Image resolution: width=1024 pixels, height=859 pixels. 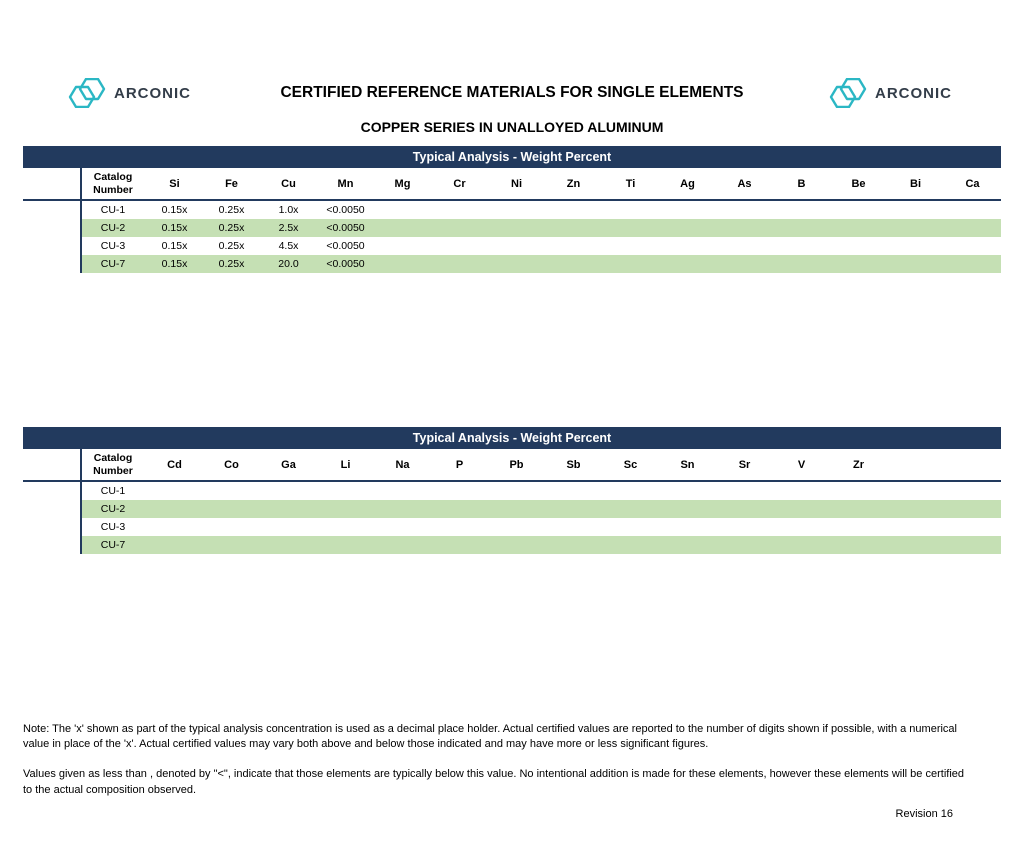 I want to click on column-header-cu: Cu, so click(x=288, y=183).